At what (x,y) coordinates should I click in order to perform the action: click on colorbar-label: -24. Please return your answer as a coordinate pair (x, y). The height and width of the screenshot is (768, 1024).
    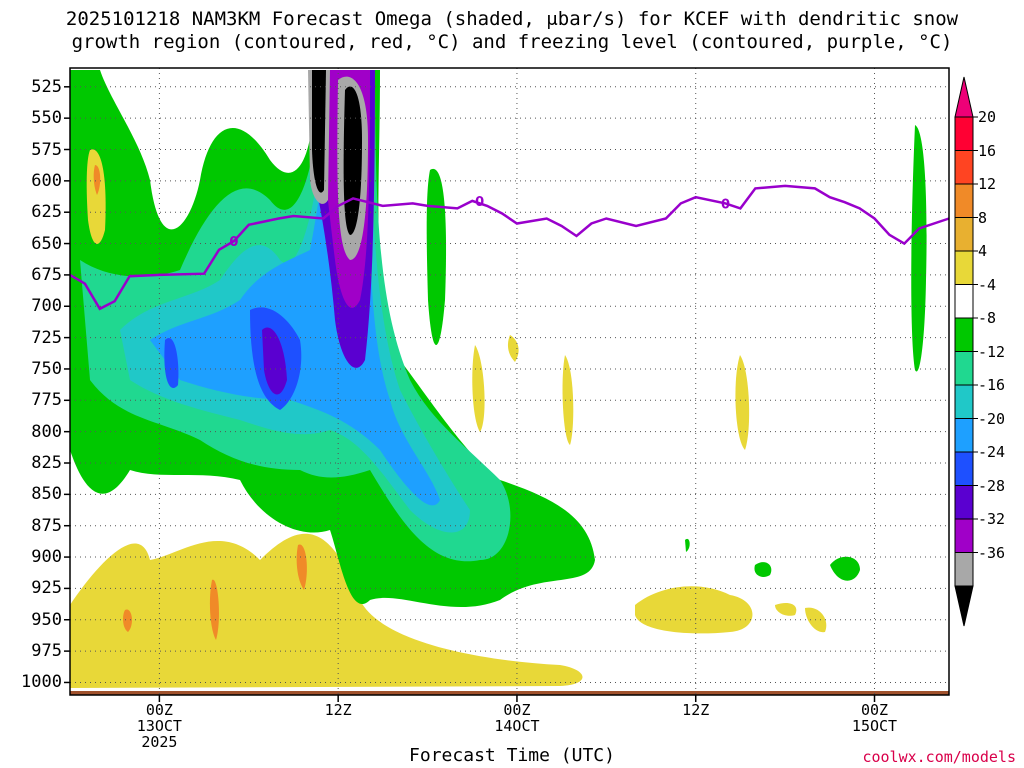
    Looking at the image, I should click on (992, 452).